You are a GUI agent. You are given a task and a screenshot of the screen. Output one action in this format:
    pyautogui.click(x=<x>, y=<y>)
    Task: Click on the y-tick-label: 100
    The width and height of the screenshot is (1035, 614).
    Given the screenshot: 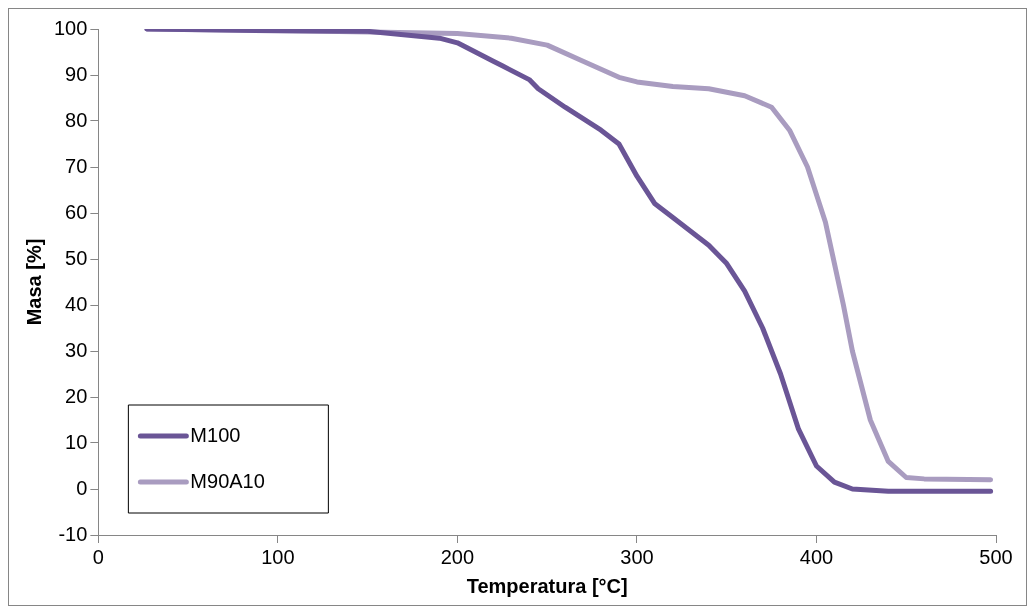 What is the action you would take?
    pyautogui.click(x=70, y=27)
    